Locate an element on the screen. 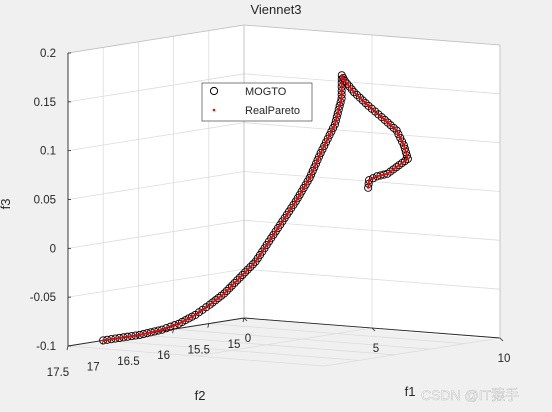 The image size is (552, 412). y-tick-label: 0 is located at coordinates (248, 339).